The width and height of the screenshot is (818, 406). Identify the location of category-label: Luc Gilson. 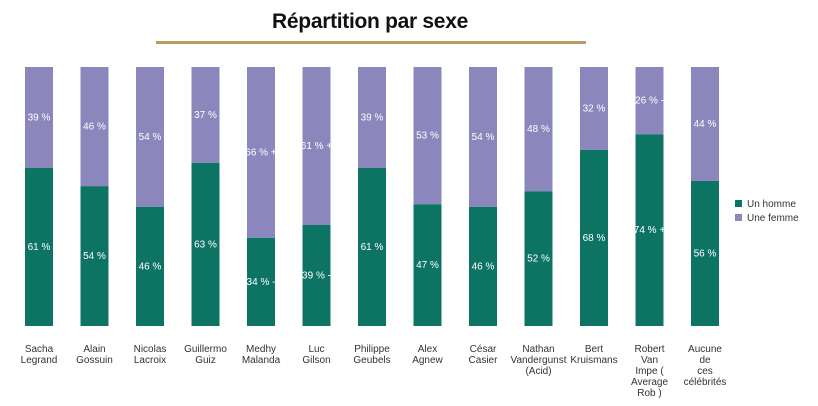
(316, 355).